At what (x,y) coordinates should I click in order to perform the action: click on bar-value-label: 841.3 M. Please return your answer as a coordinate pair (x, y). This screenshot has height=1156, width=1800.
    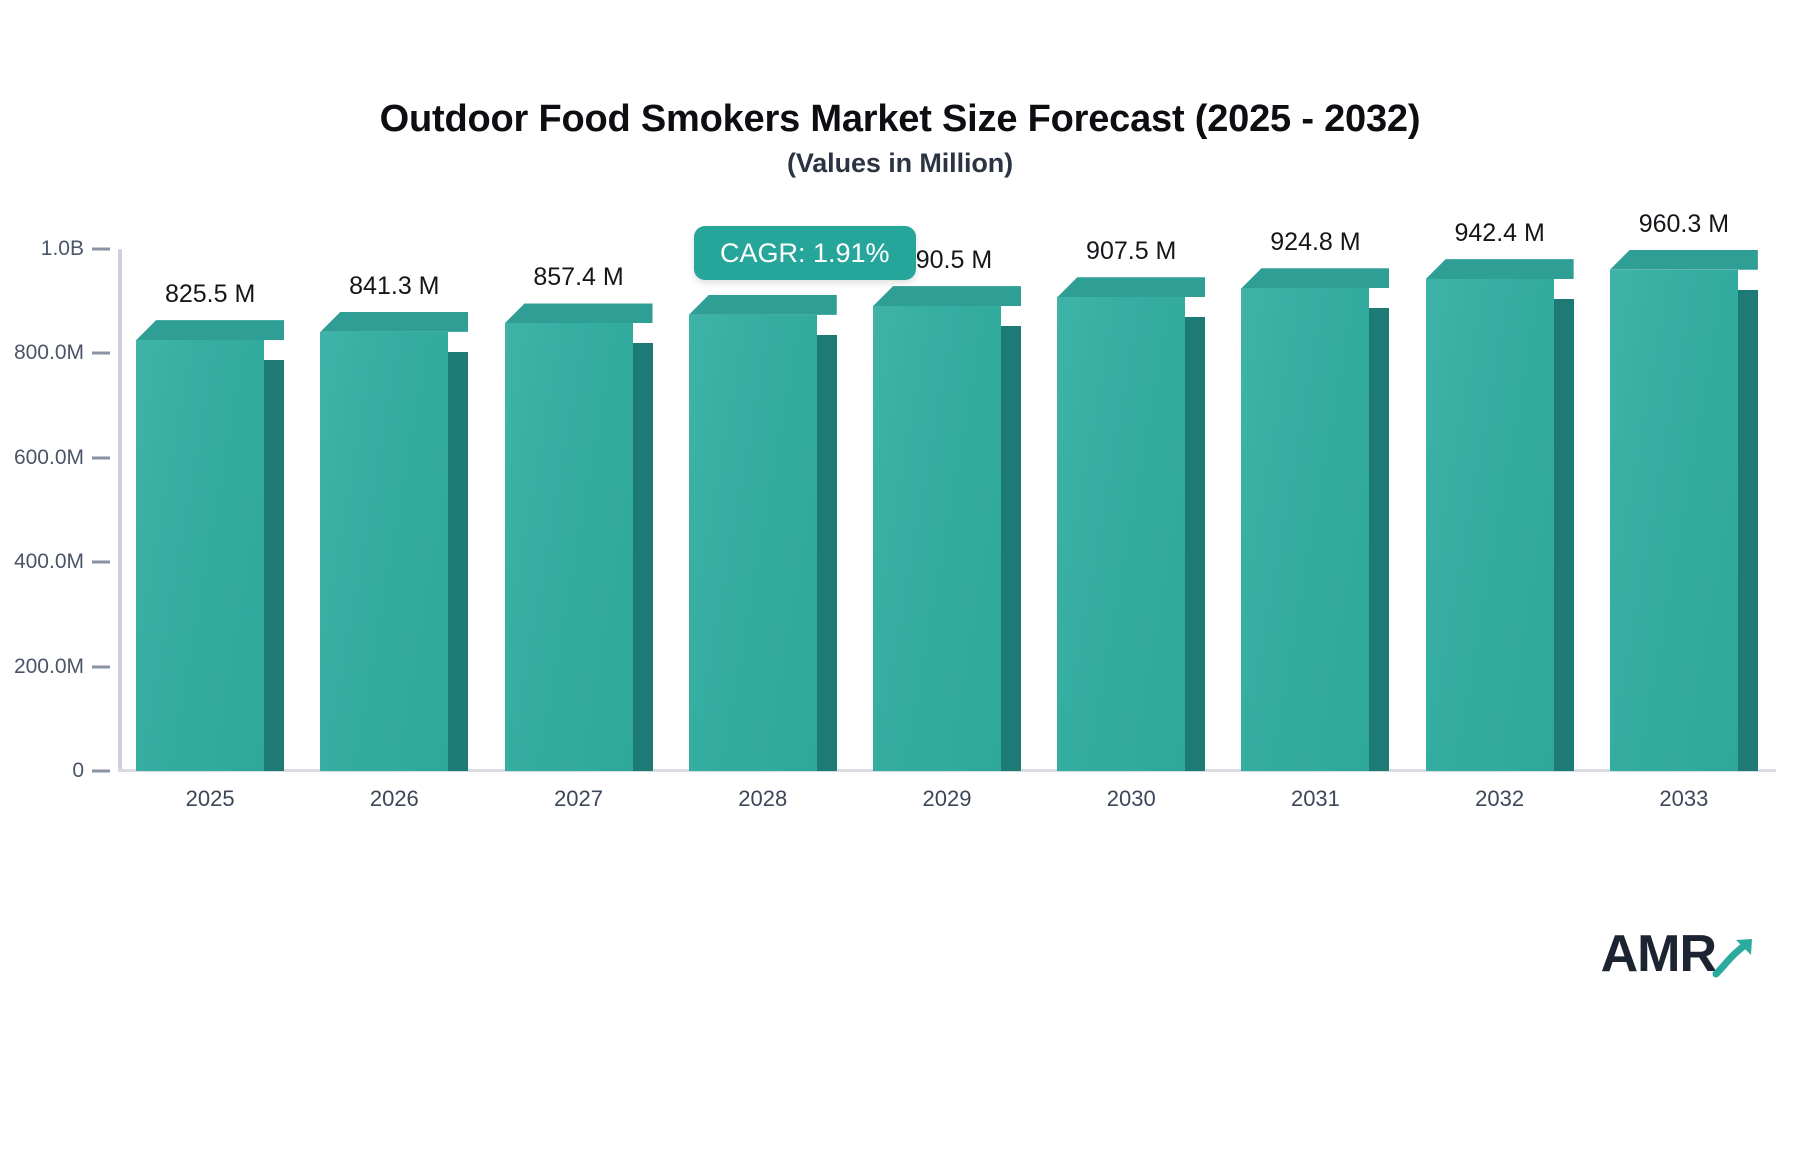
    Looking at the image, I should click on (394, 285).